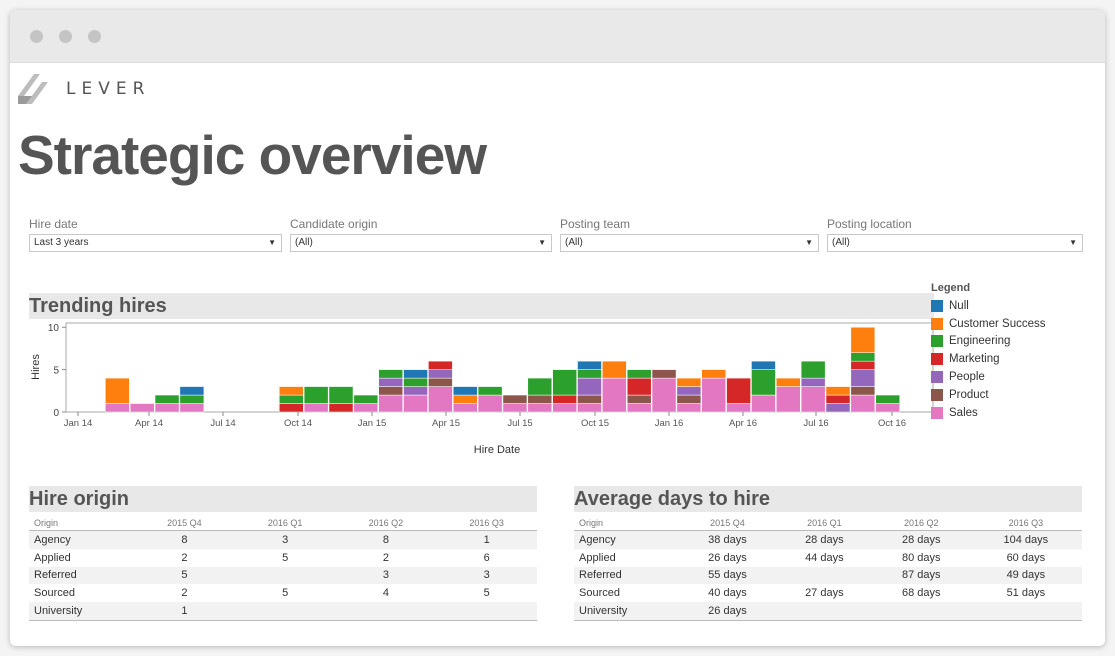  What do you see at coordinates (626, 539) in the screenshot?
I see `row-label: Agency` at bounding box center [626, 539].